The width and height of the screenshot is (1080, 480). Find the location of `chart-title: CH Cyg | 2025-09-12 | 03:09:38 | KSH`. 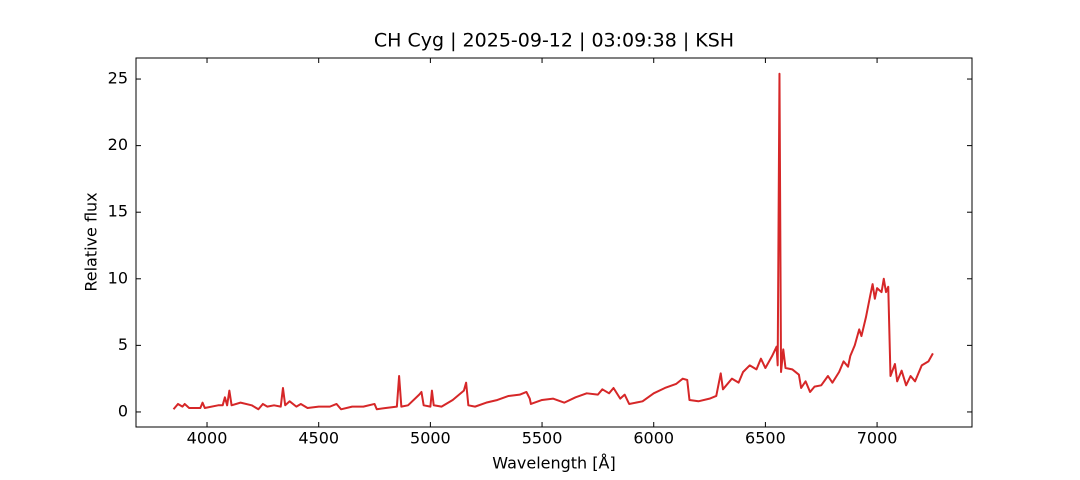

chart-title: CH Cyg | 2025-09-12 | 03:09:38 | KSH is located at coordinates (554, 41).